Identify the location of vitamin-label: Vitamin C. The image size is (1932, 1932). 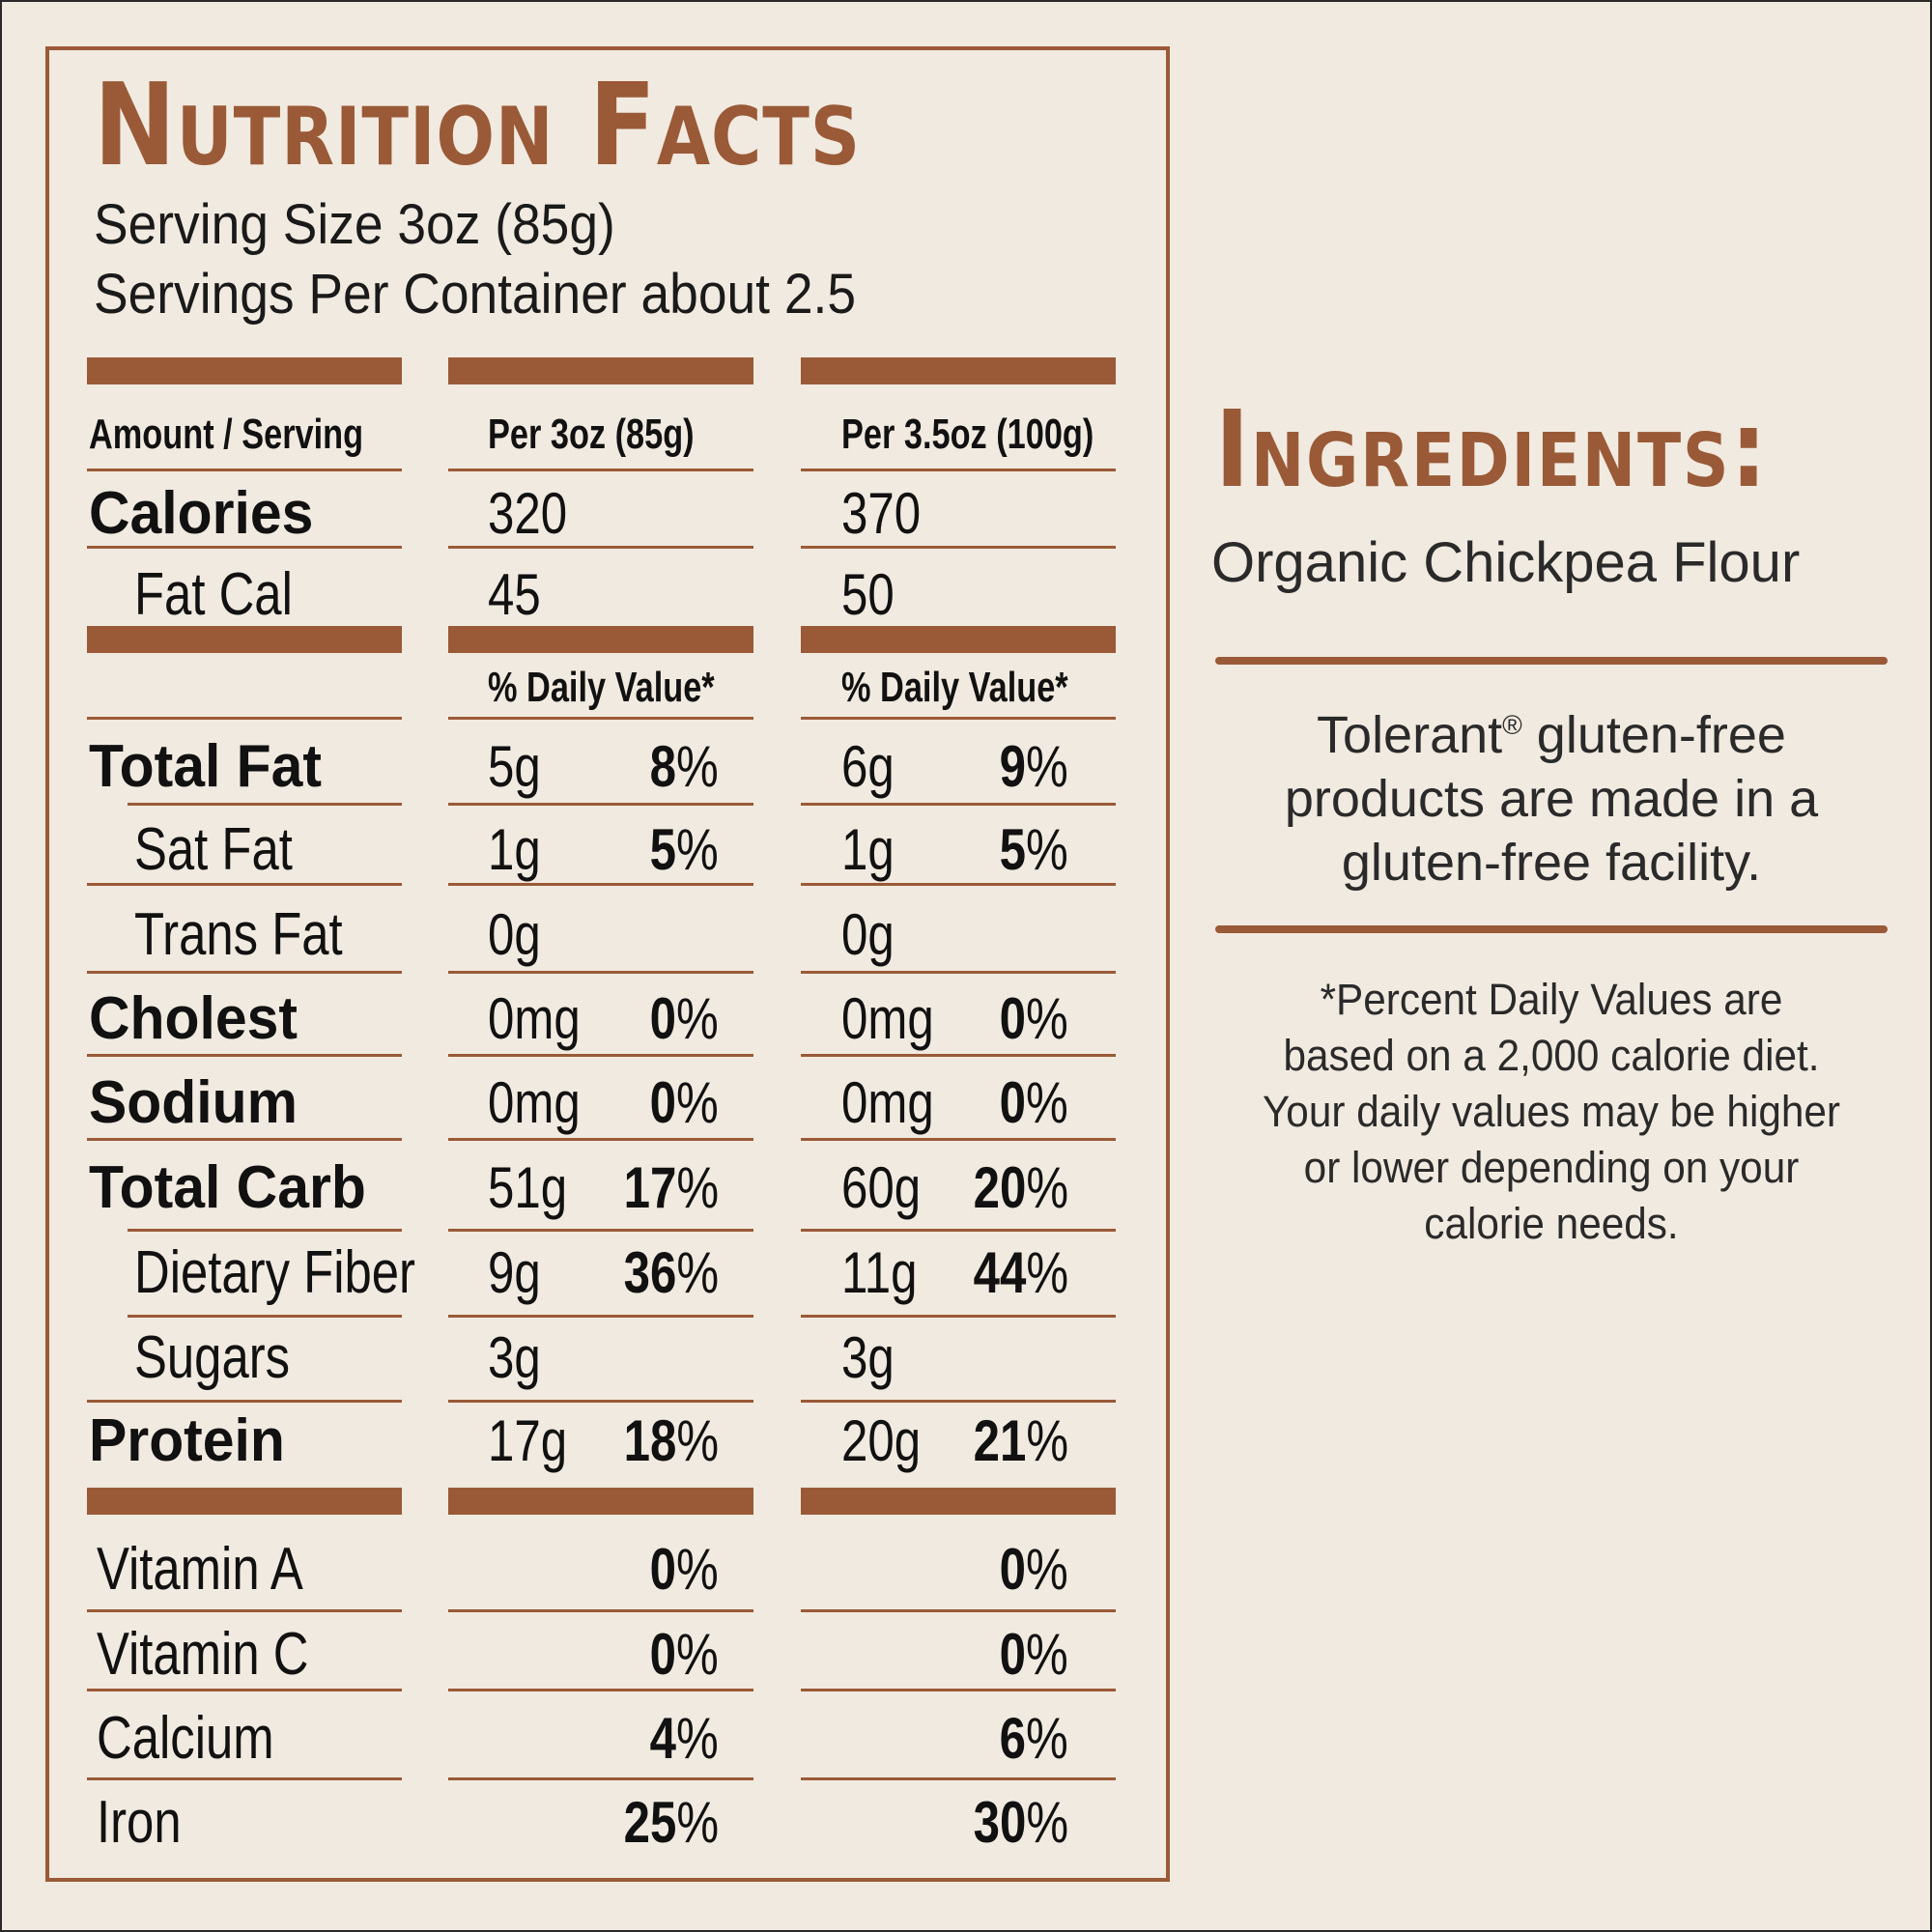
(203, 1654).